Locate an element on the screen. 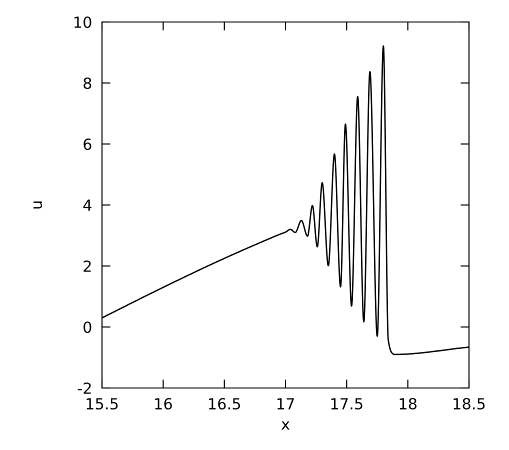 The width and height of the screenshot is (509, 450). x-tick-label: 16.5 is located at coordinates (224, 404).